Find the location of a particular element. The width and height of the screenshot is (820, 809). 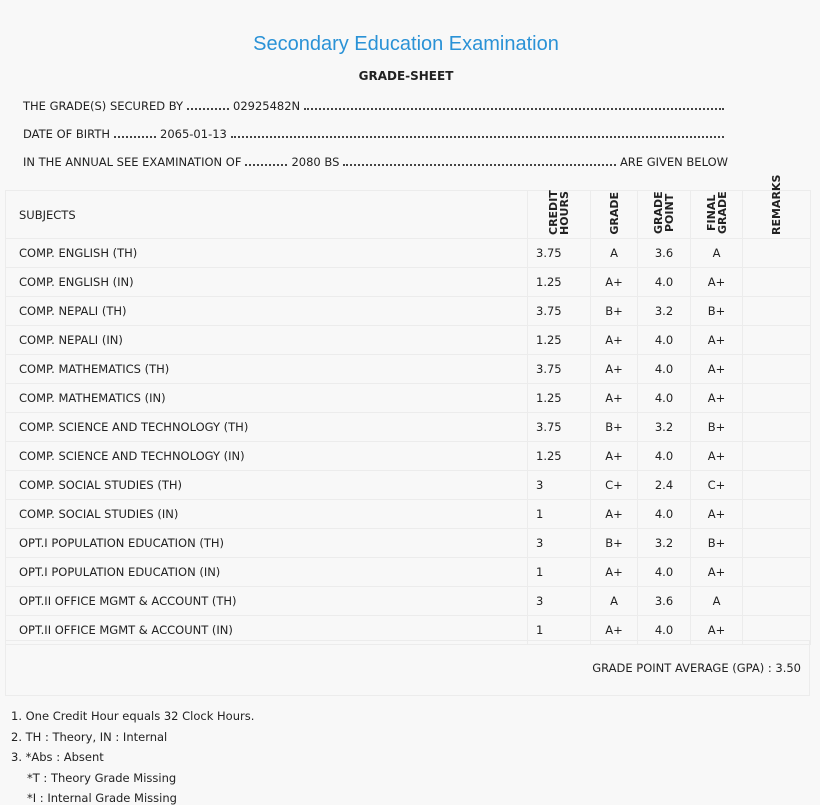

info-line: THE GRADE(S) SECURED BY 02925482N is located at coordinates (375, 106).